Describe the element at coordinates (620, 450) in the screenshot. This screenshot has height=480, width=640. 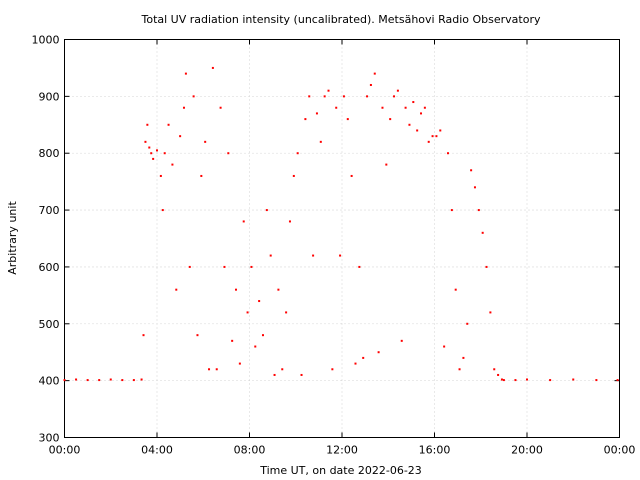
I see `x-tick-label: 00:00` at that location.